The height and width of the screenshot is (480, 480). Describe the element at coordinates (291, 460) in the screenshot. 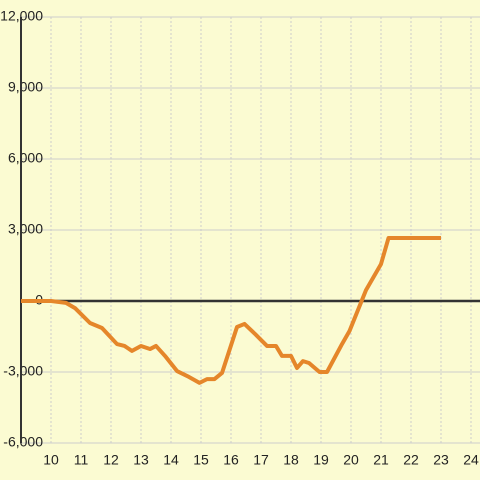

I see `x-tick-label: 18` at that location.